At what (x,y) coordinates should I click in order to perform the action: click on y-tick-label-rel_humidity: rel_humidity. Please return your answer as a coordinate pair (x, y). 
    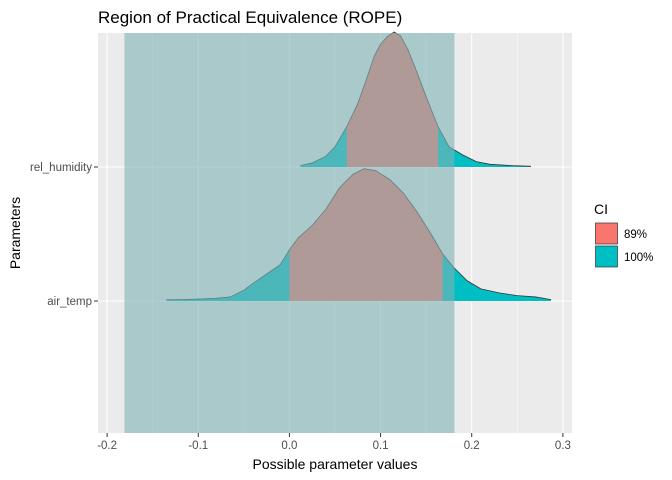
    Looking at the image, I should click on (61, 168).